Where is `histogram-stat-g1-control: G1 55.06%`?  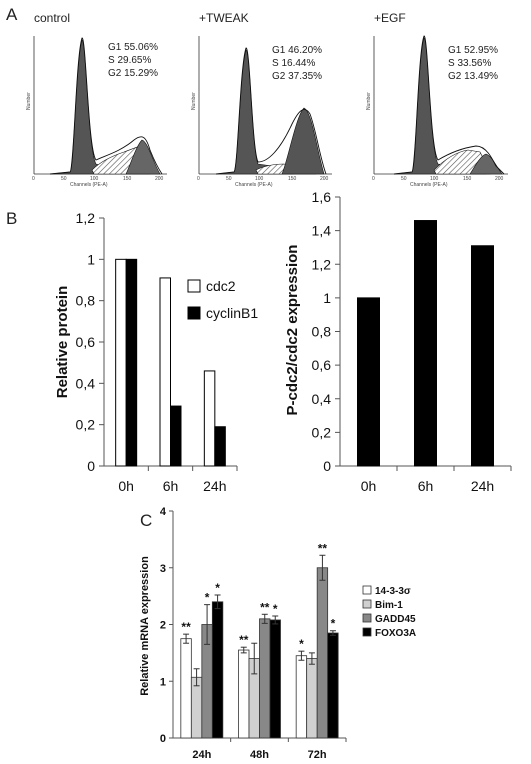 histogram-stat-g1-control: G1 55.06% is located at coordinates (133, 47).